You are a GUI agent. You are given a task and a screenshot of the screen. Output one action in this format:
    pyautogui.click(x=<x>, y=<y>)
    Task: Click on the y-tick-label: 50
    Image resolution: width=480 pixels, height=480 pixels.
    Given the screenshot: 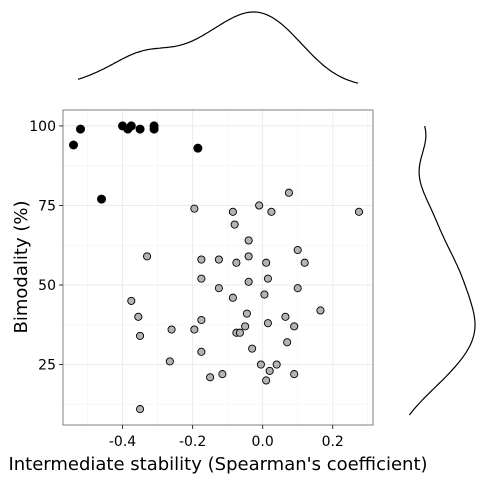 What is the action you would take?
    pyautogui.click(x=47, y=286)
    